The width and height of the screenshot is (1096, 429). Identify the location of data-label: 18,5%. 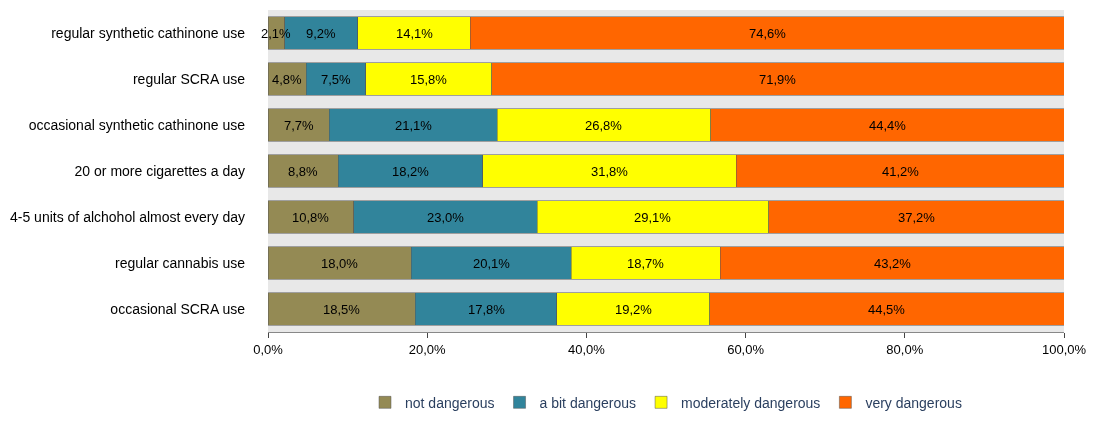
(342, 309).